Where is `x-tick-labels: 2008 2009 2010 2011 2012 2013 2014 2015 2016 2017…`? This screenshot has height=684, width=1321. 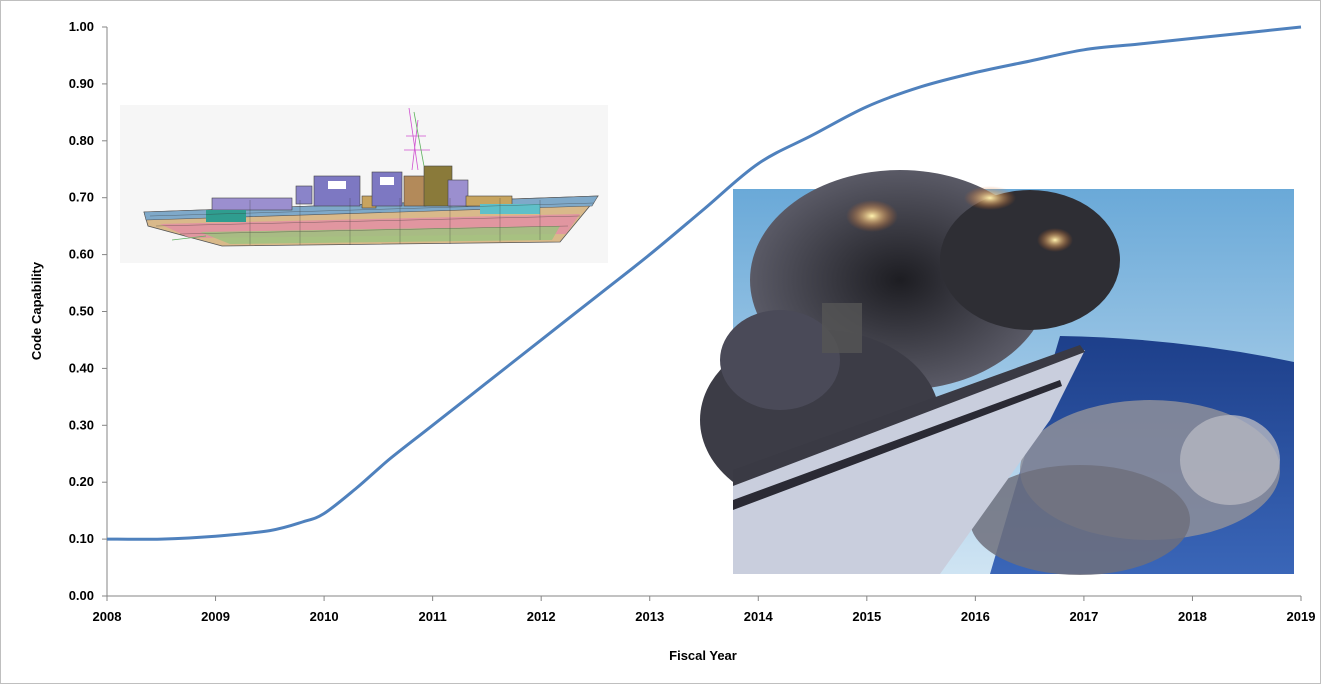 x-tick-labels: 2008 2009 2010 2011 2012 2013 2014 2015 2016 2017… is located at coordinates (704, 616).